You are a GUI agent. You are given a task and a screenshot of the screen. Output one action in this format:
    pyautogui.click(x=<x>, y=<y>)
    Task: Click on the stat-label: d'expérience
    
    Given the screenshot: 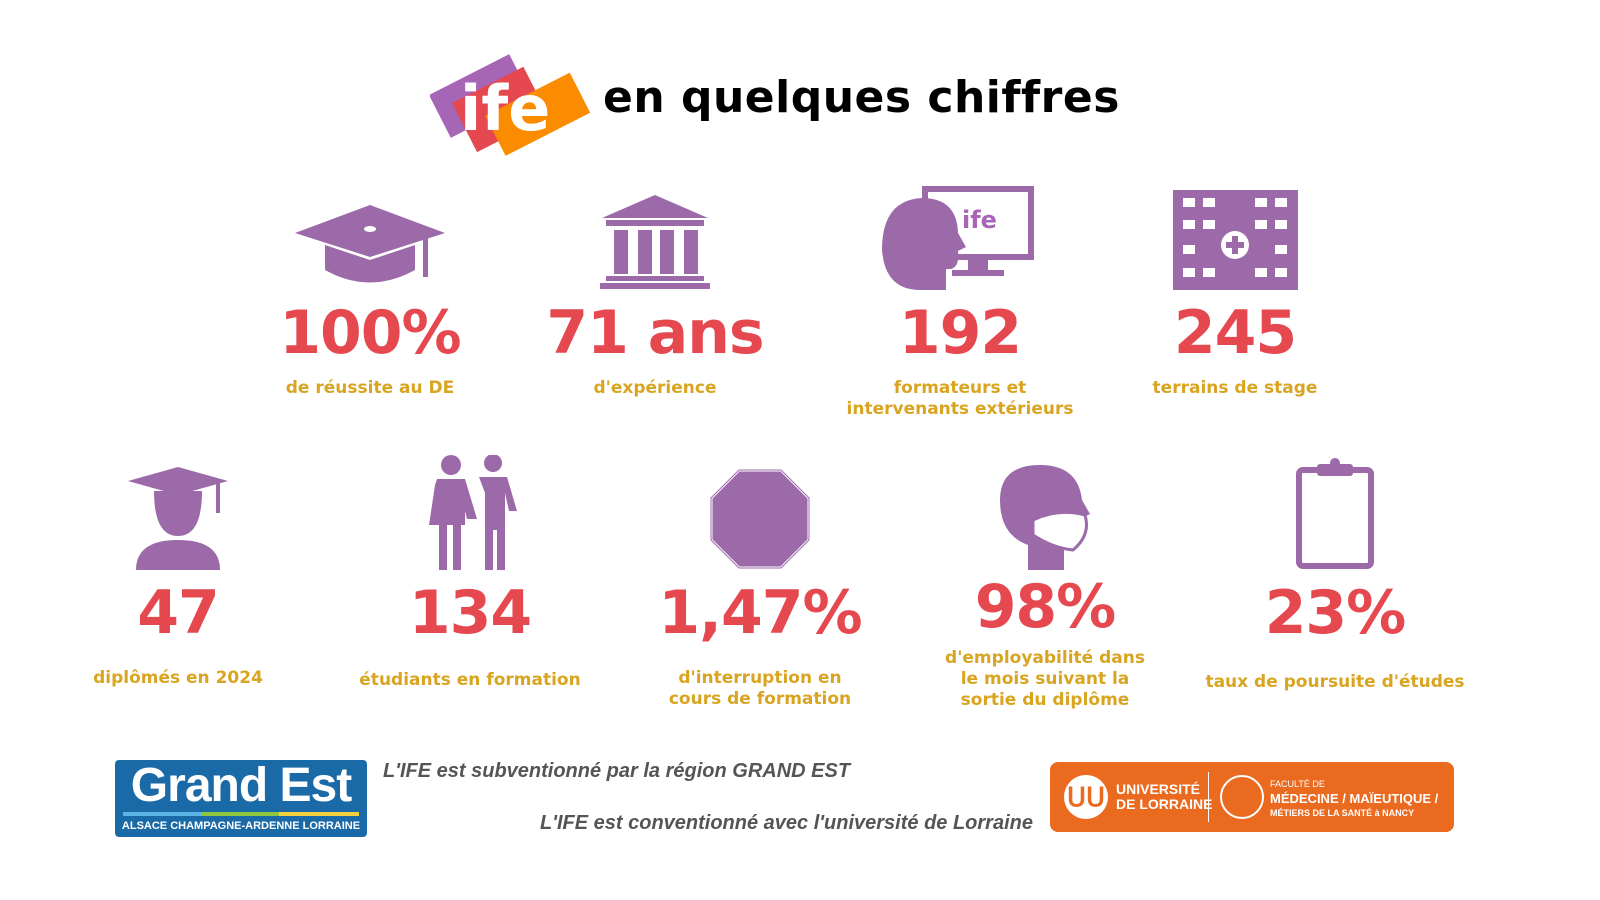 What is the action you would take?
    pyautogui.click(x=655, y=388)
    